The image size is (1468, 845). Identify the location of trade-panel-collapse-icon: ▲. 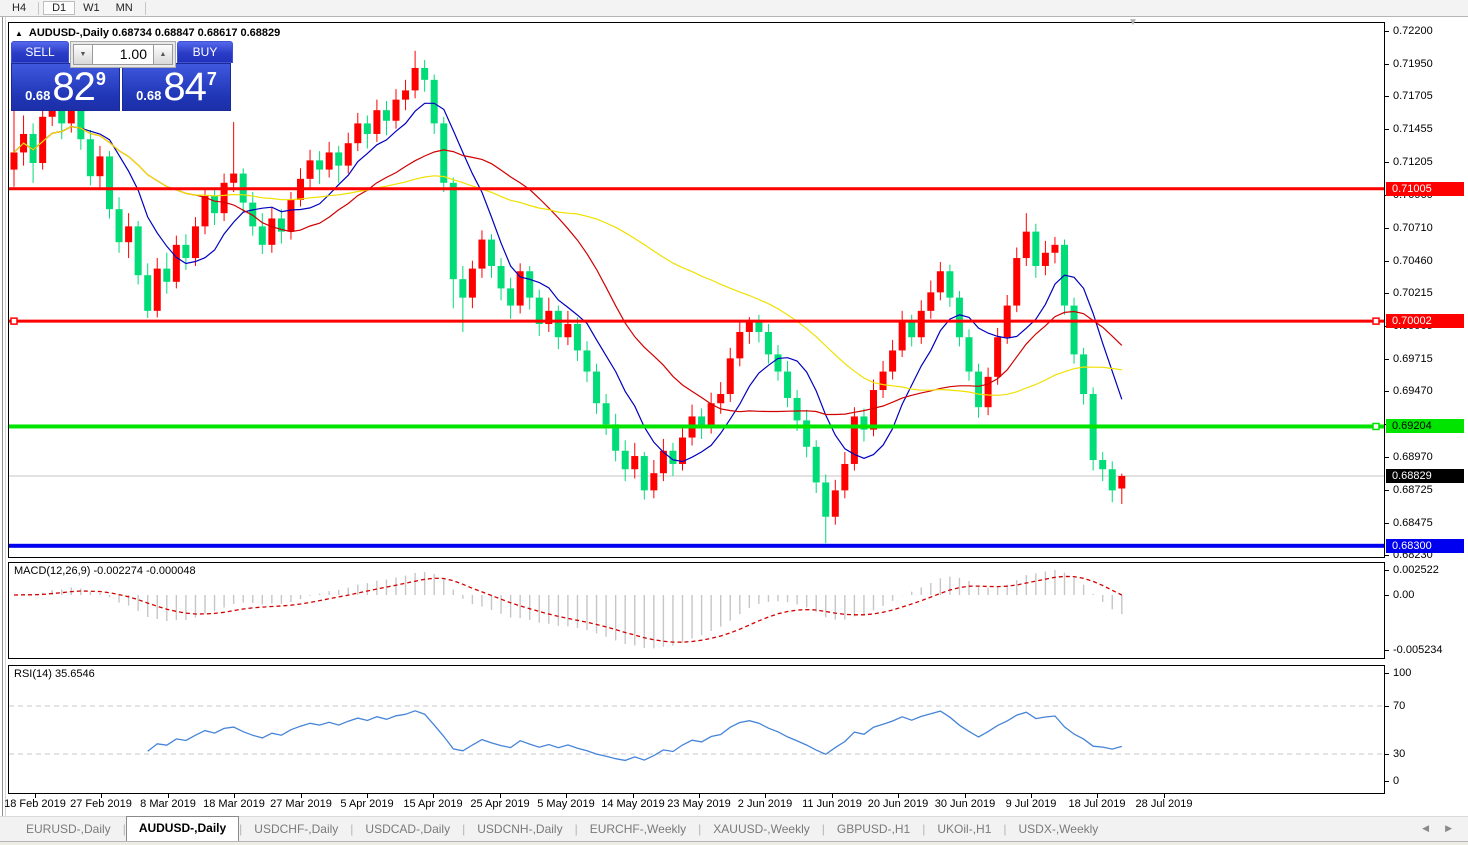
(19, 33).